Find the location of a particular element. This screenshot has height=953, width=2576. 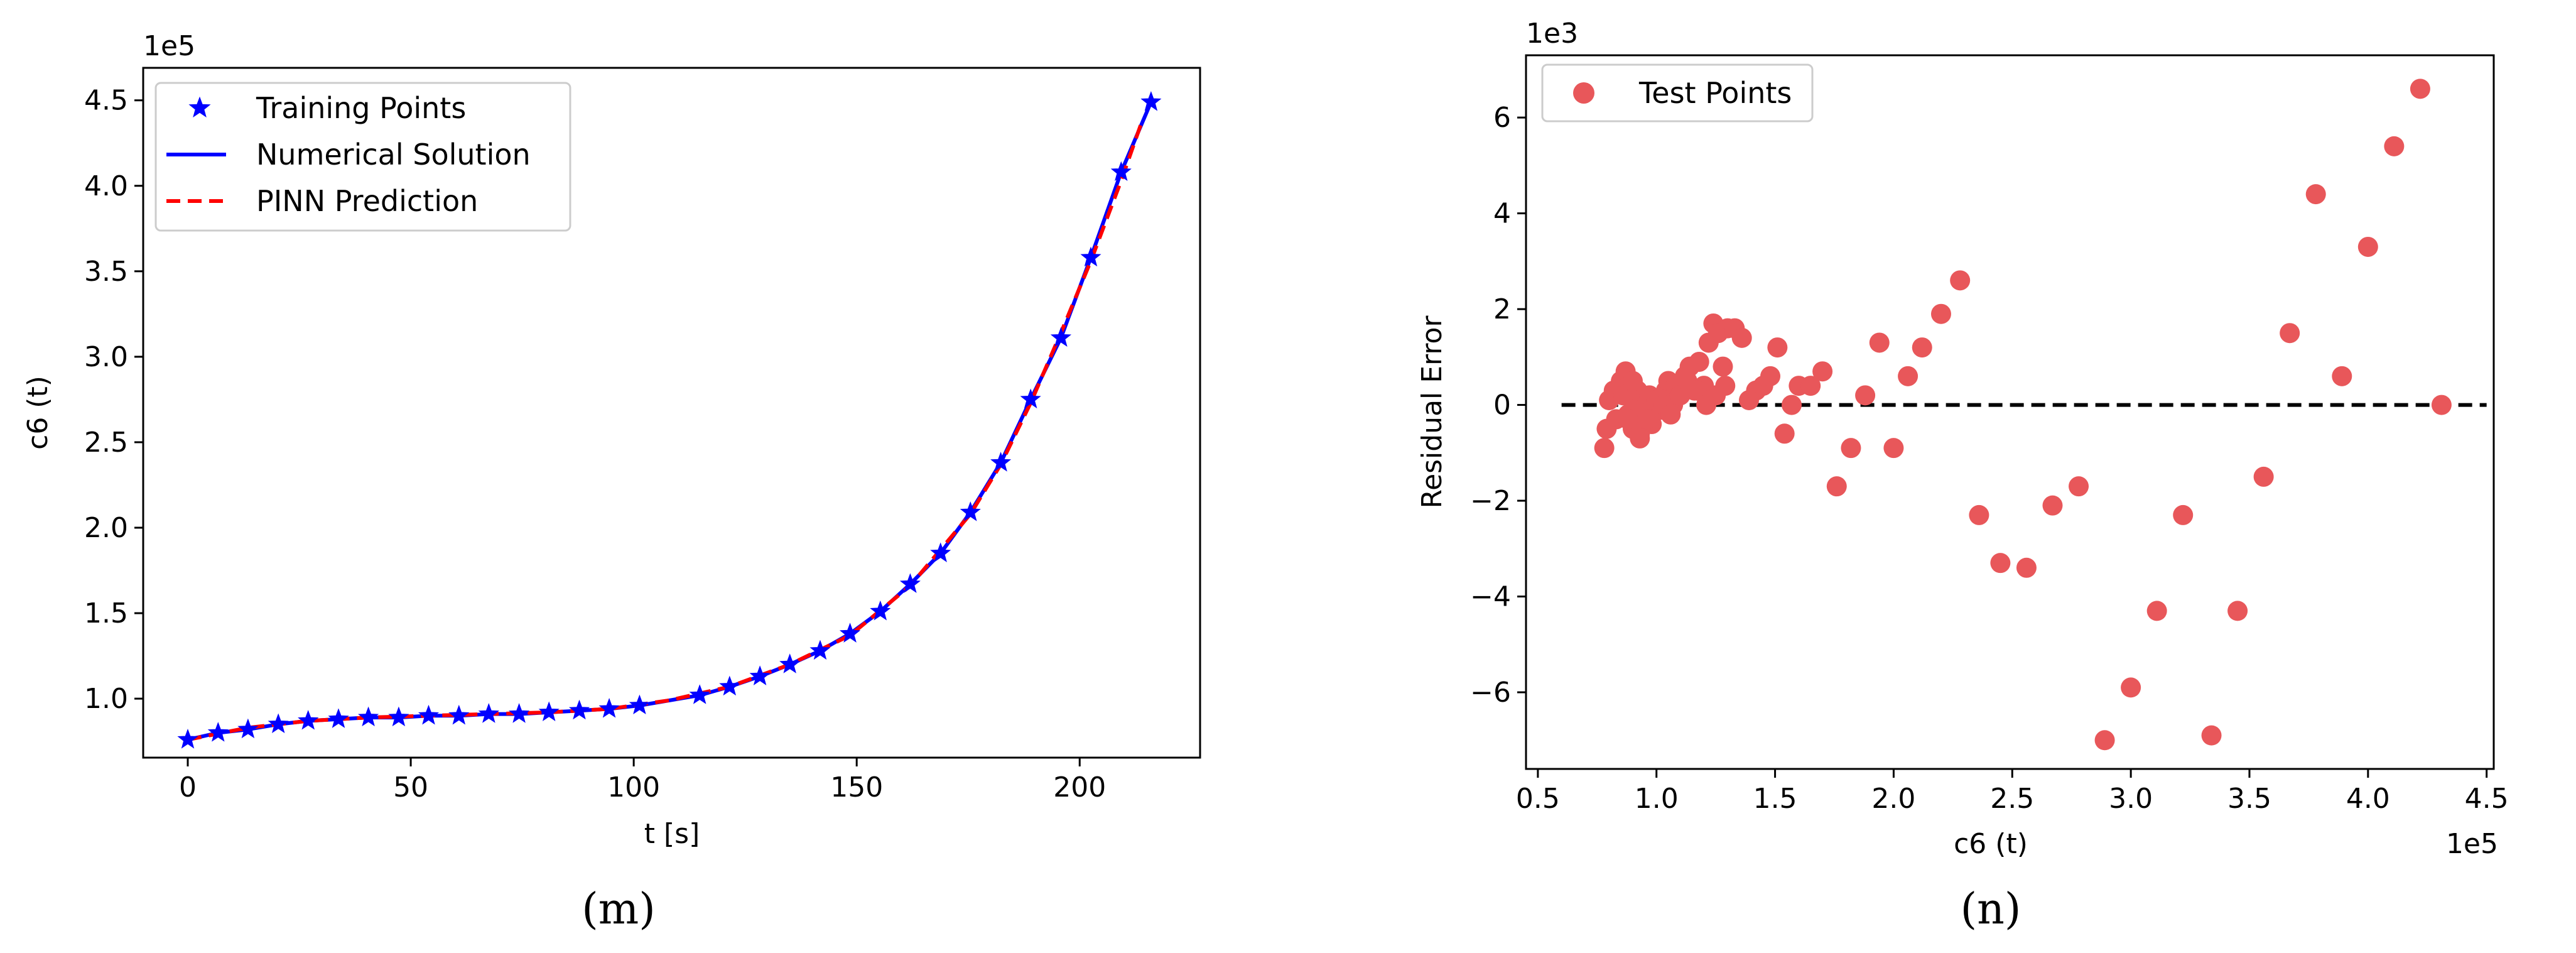

x-tick-label: 3.5 is located at coordinates (2249, 799).